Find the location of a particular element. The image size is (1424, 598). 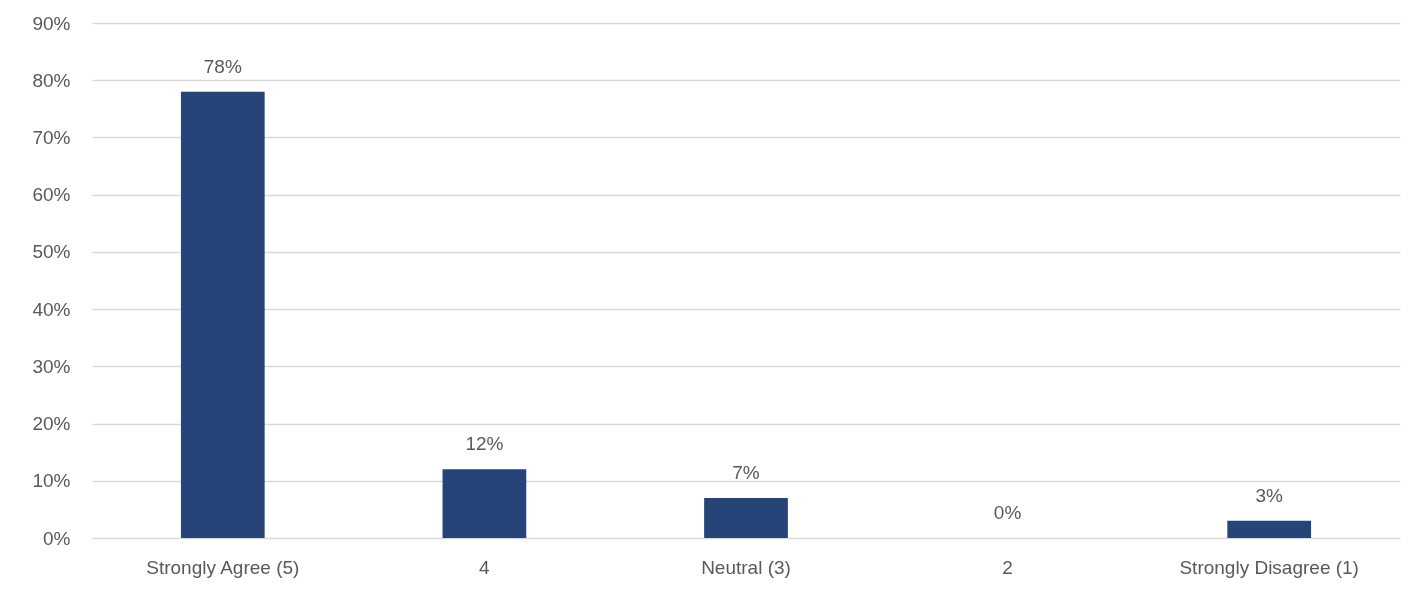

y-tick-label: 70% is located at coordinates (51, 137).